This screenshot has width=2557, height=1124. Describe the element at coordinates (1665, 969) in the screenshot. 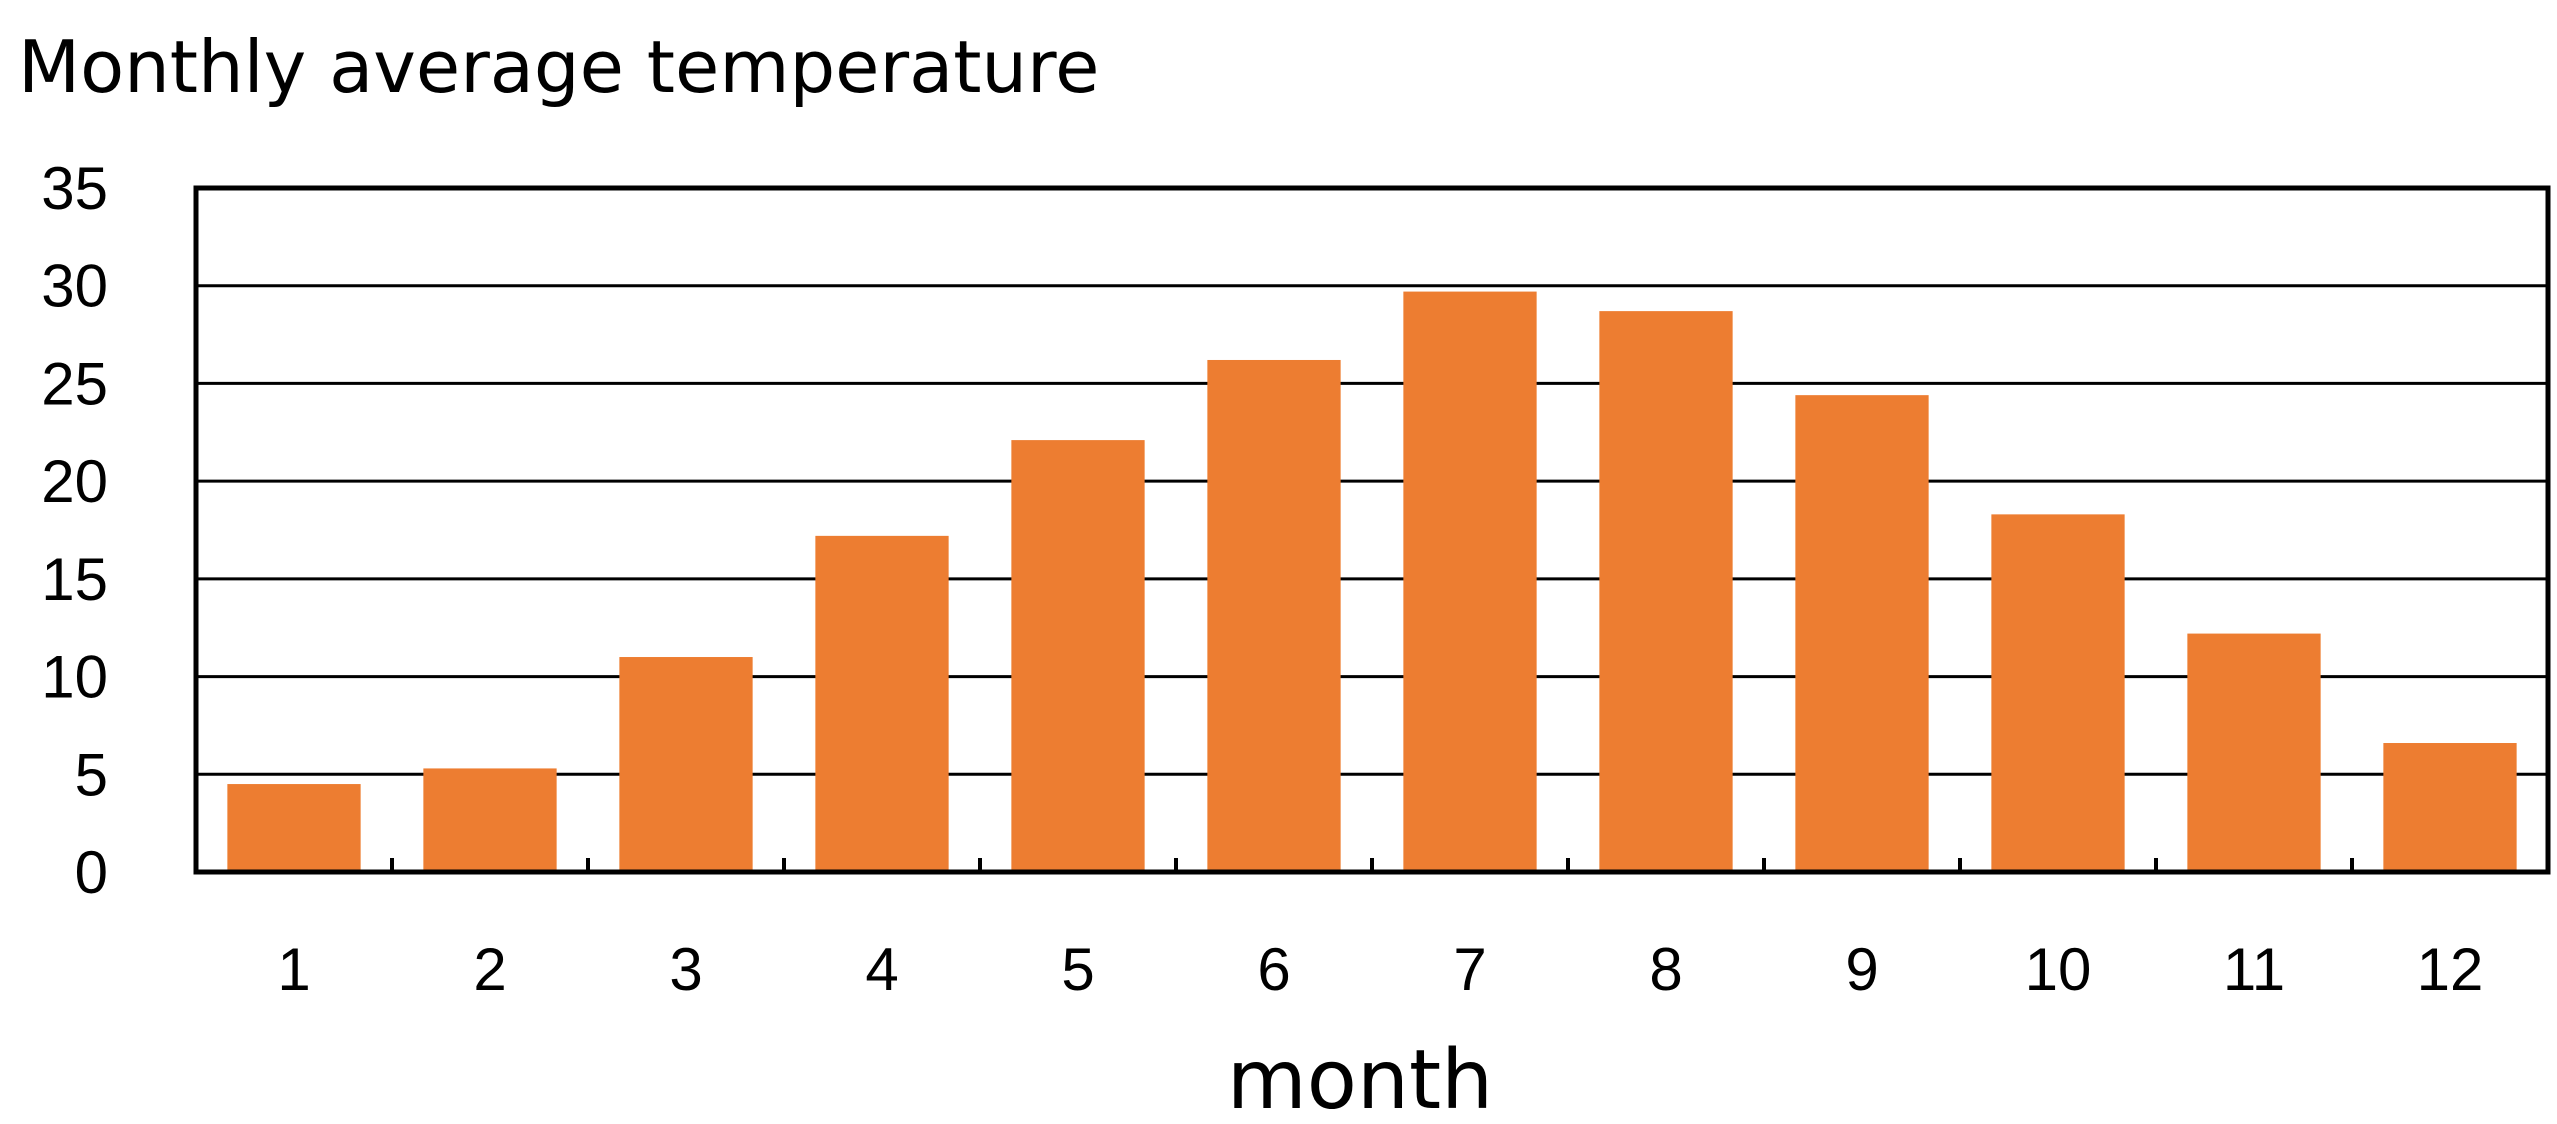

I see `x-tick-label-8: 8` at that location.